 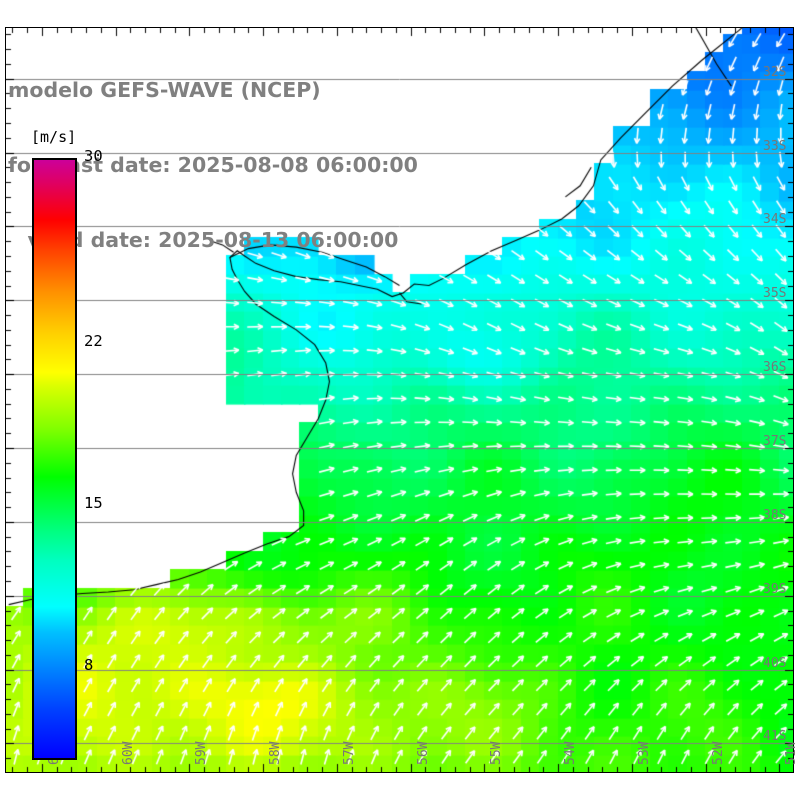 What do you see at coordinates (89, 665) in the screenshot?
I see `colorbar-tick-8: 8` at bounding box center [89, 665].